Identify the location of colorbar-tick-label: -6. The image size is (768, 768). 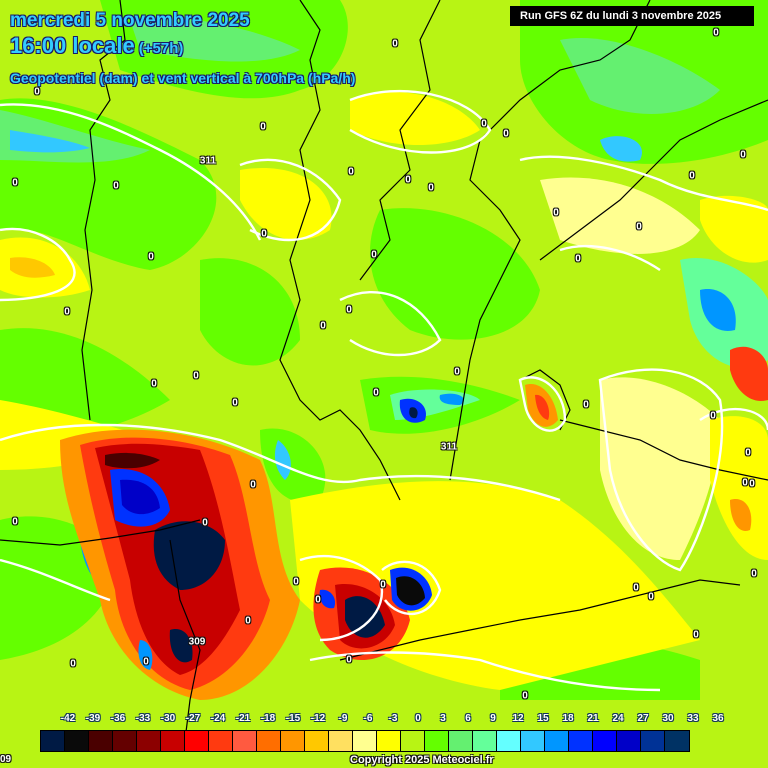
(368, 718).